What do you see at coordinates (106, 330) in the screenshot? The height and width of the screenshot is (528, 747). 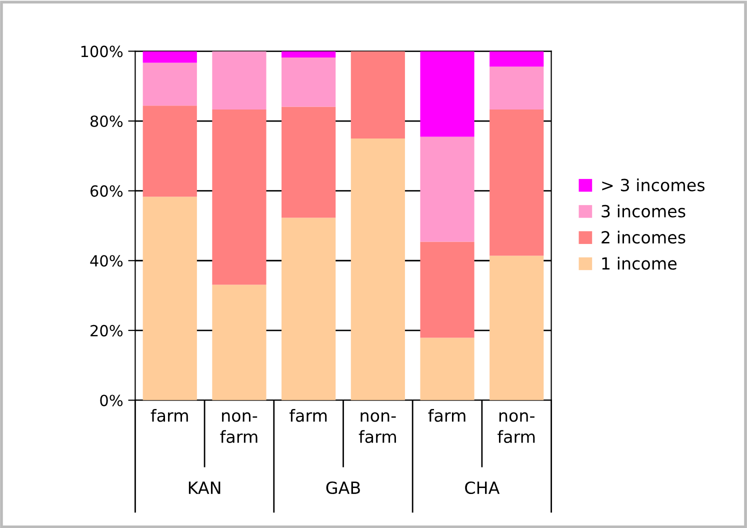 I see `y-tick-label: 20%` at bounding box center [106, 330].